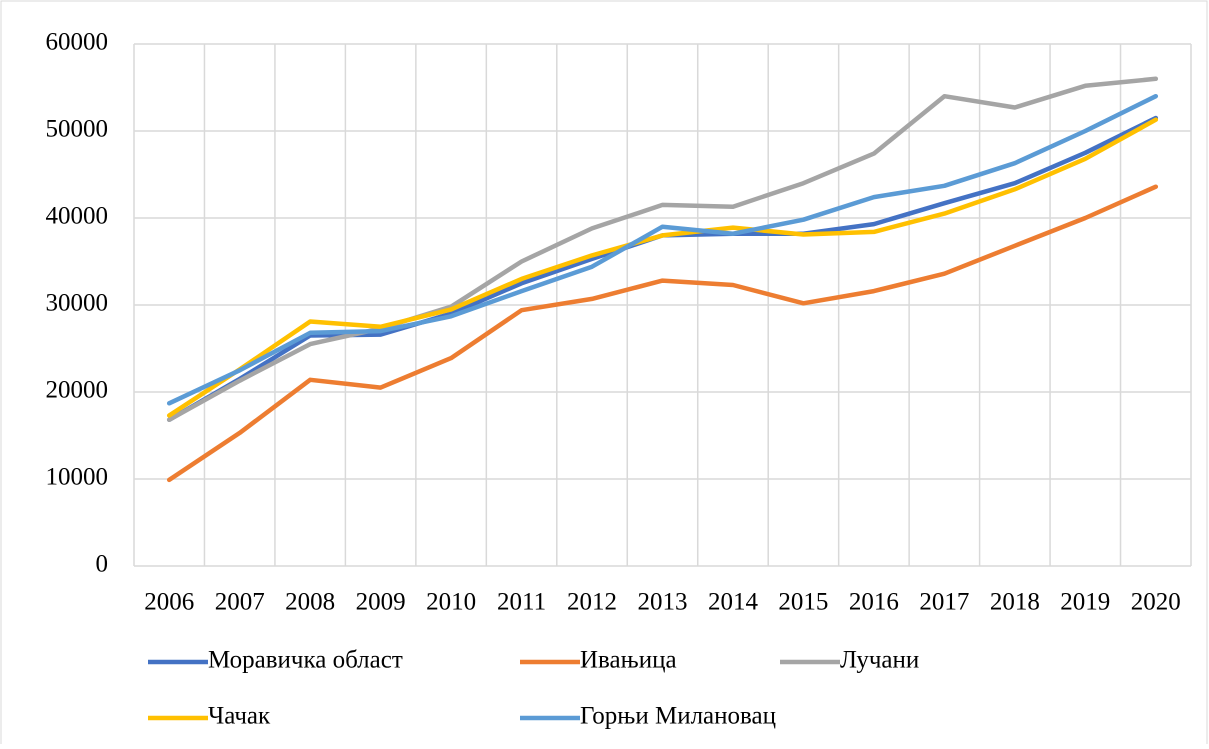 This screenshot has width=1209, height=749. Describe the element at coordinates (879, 660) in the screenshot. I see `legend-label: Лучани` at that location.